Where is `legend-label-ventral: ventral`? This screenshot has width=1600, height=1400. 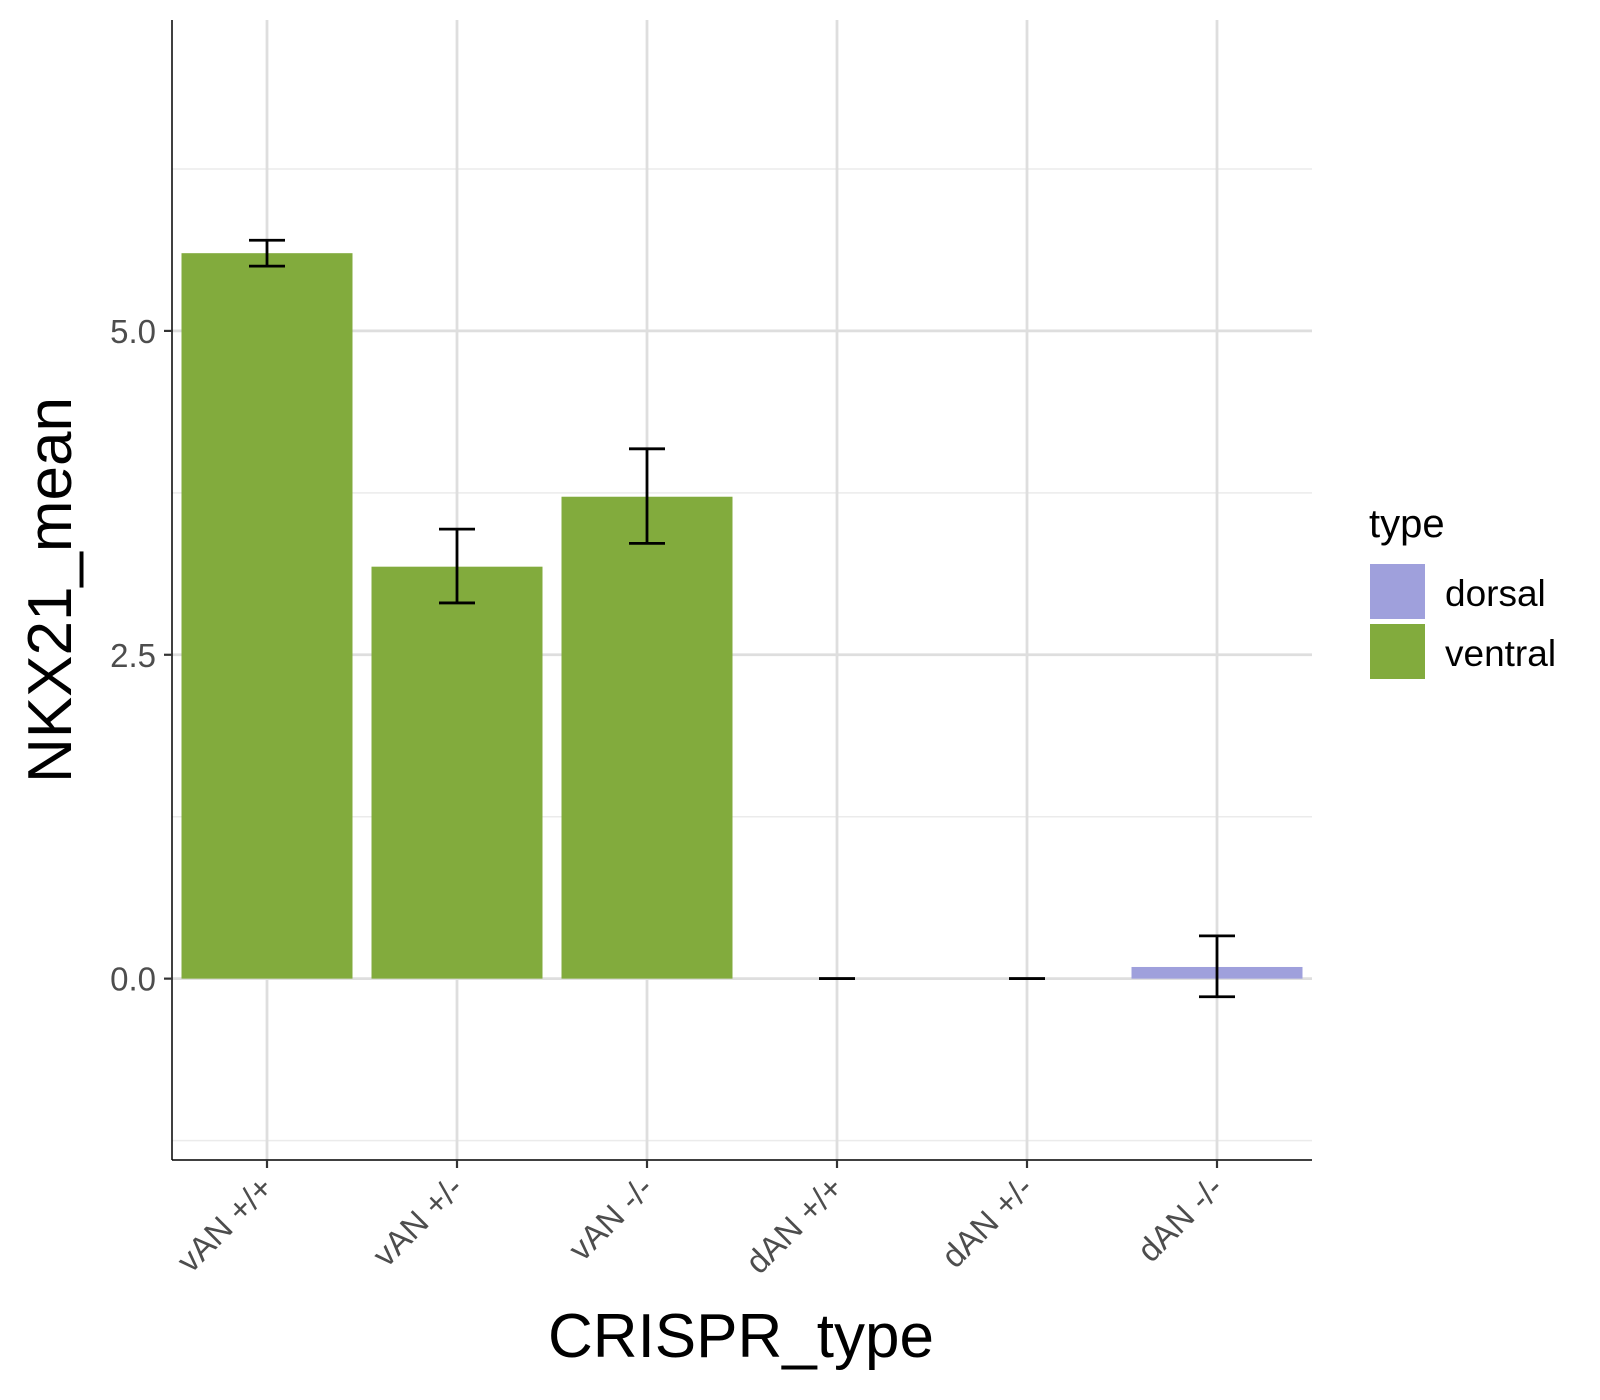
legend-label-ventral: ventral is located at coordinates (1500, 653).